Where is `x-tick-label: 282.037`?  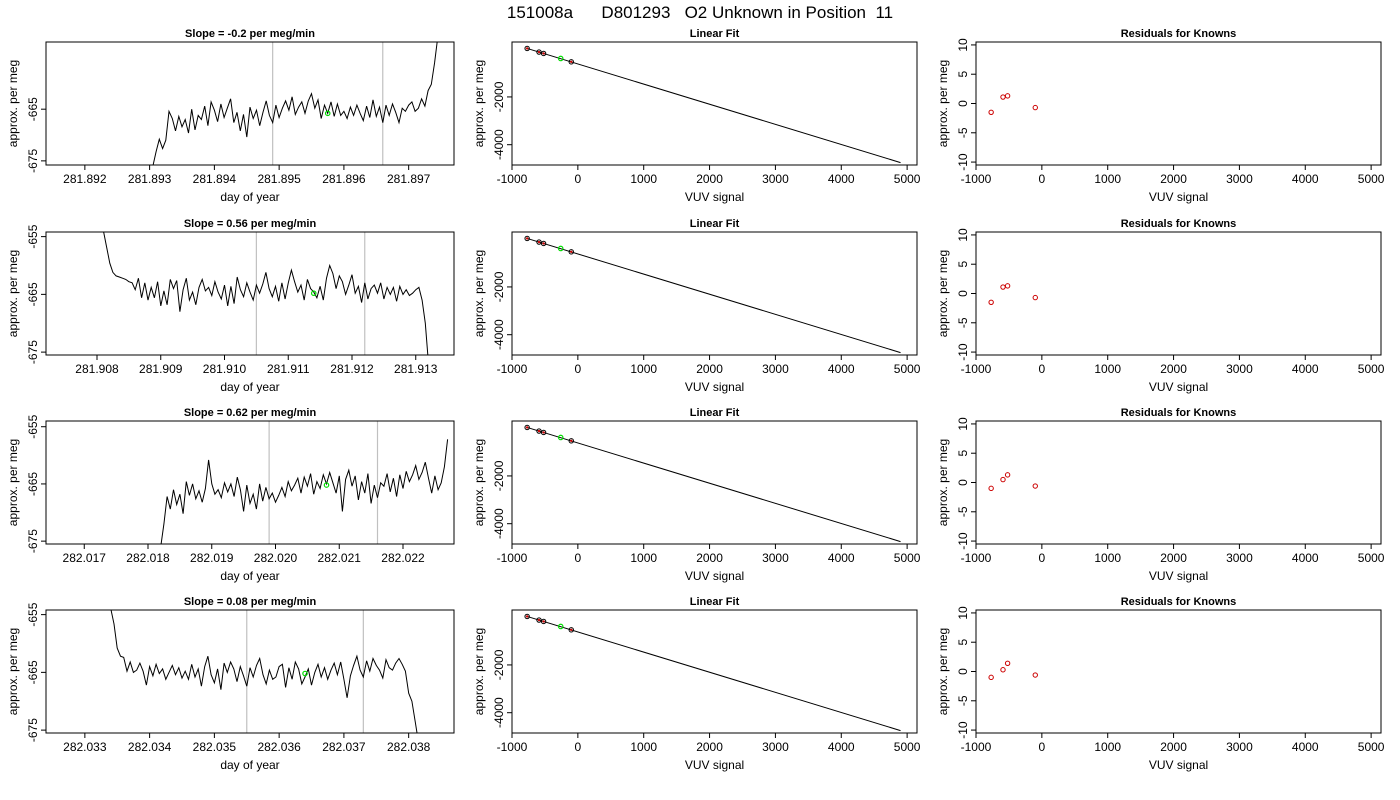 x-tick-label: 282.037 is located at coordinates (344, 747).